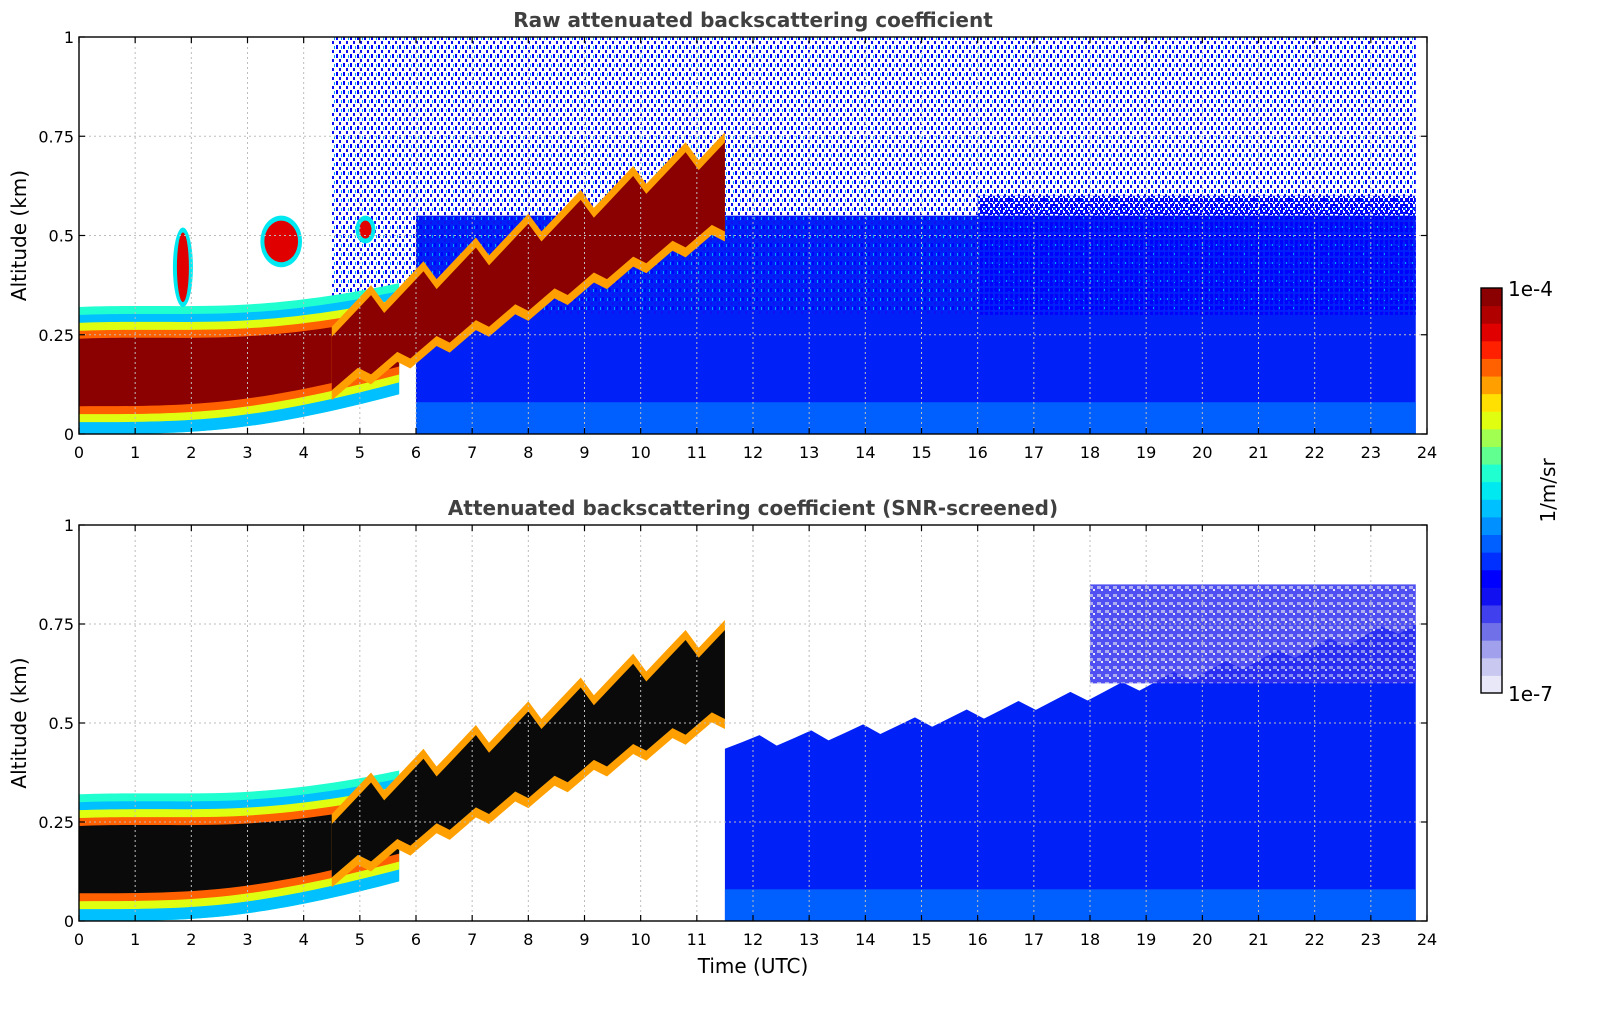 This screenshot has height=1020, width=1621. What do you see at coordinates (1530, 289) in the screenshot?
I see `colorbar-max-label: 1e-4` at bounding box center [1530, 289].